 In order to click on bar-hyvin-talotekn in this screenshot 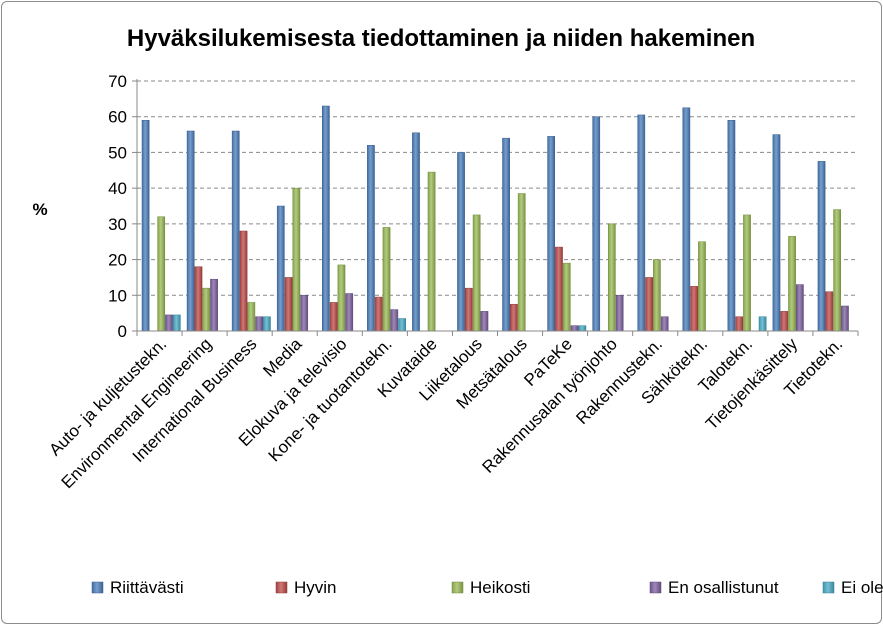, I will do `click(739, 324)`.